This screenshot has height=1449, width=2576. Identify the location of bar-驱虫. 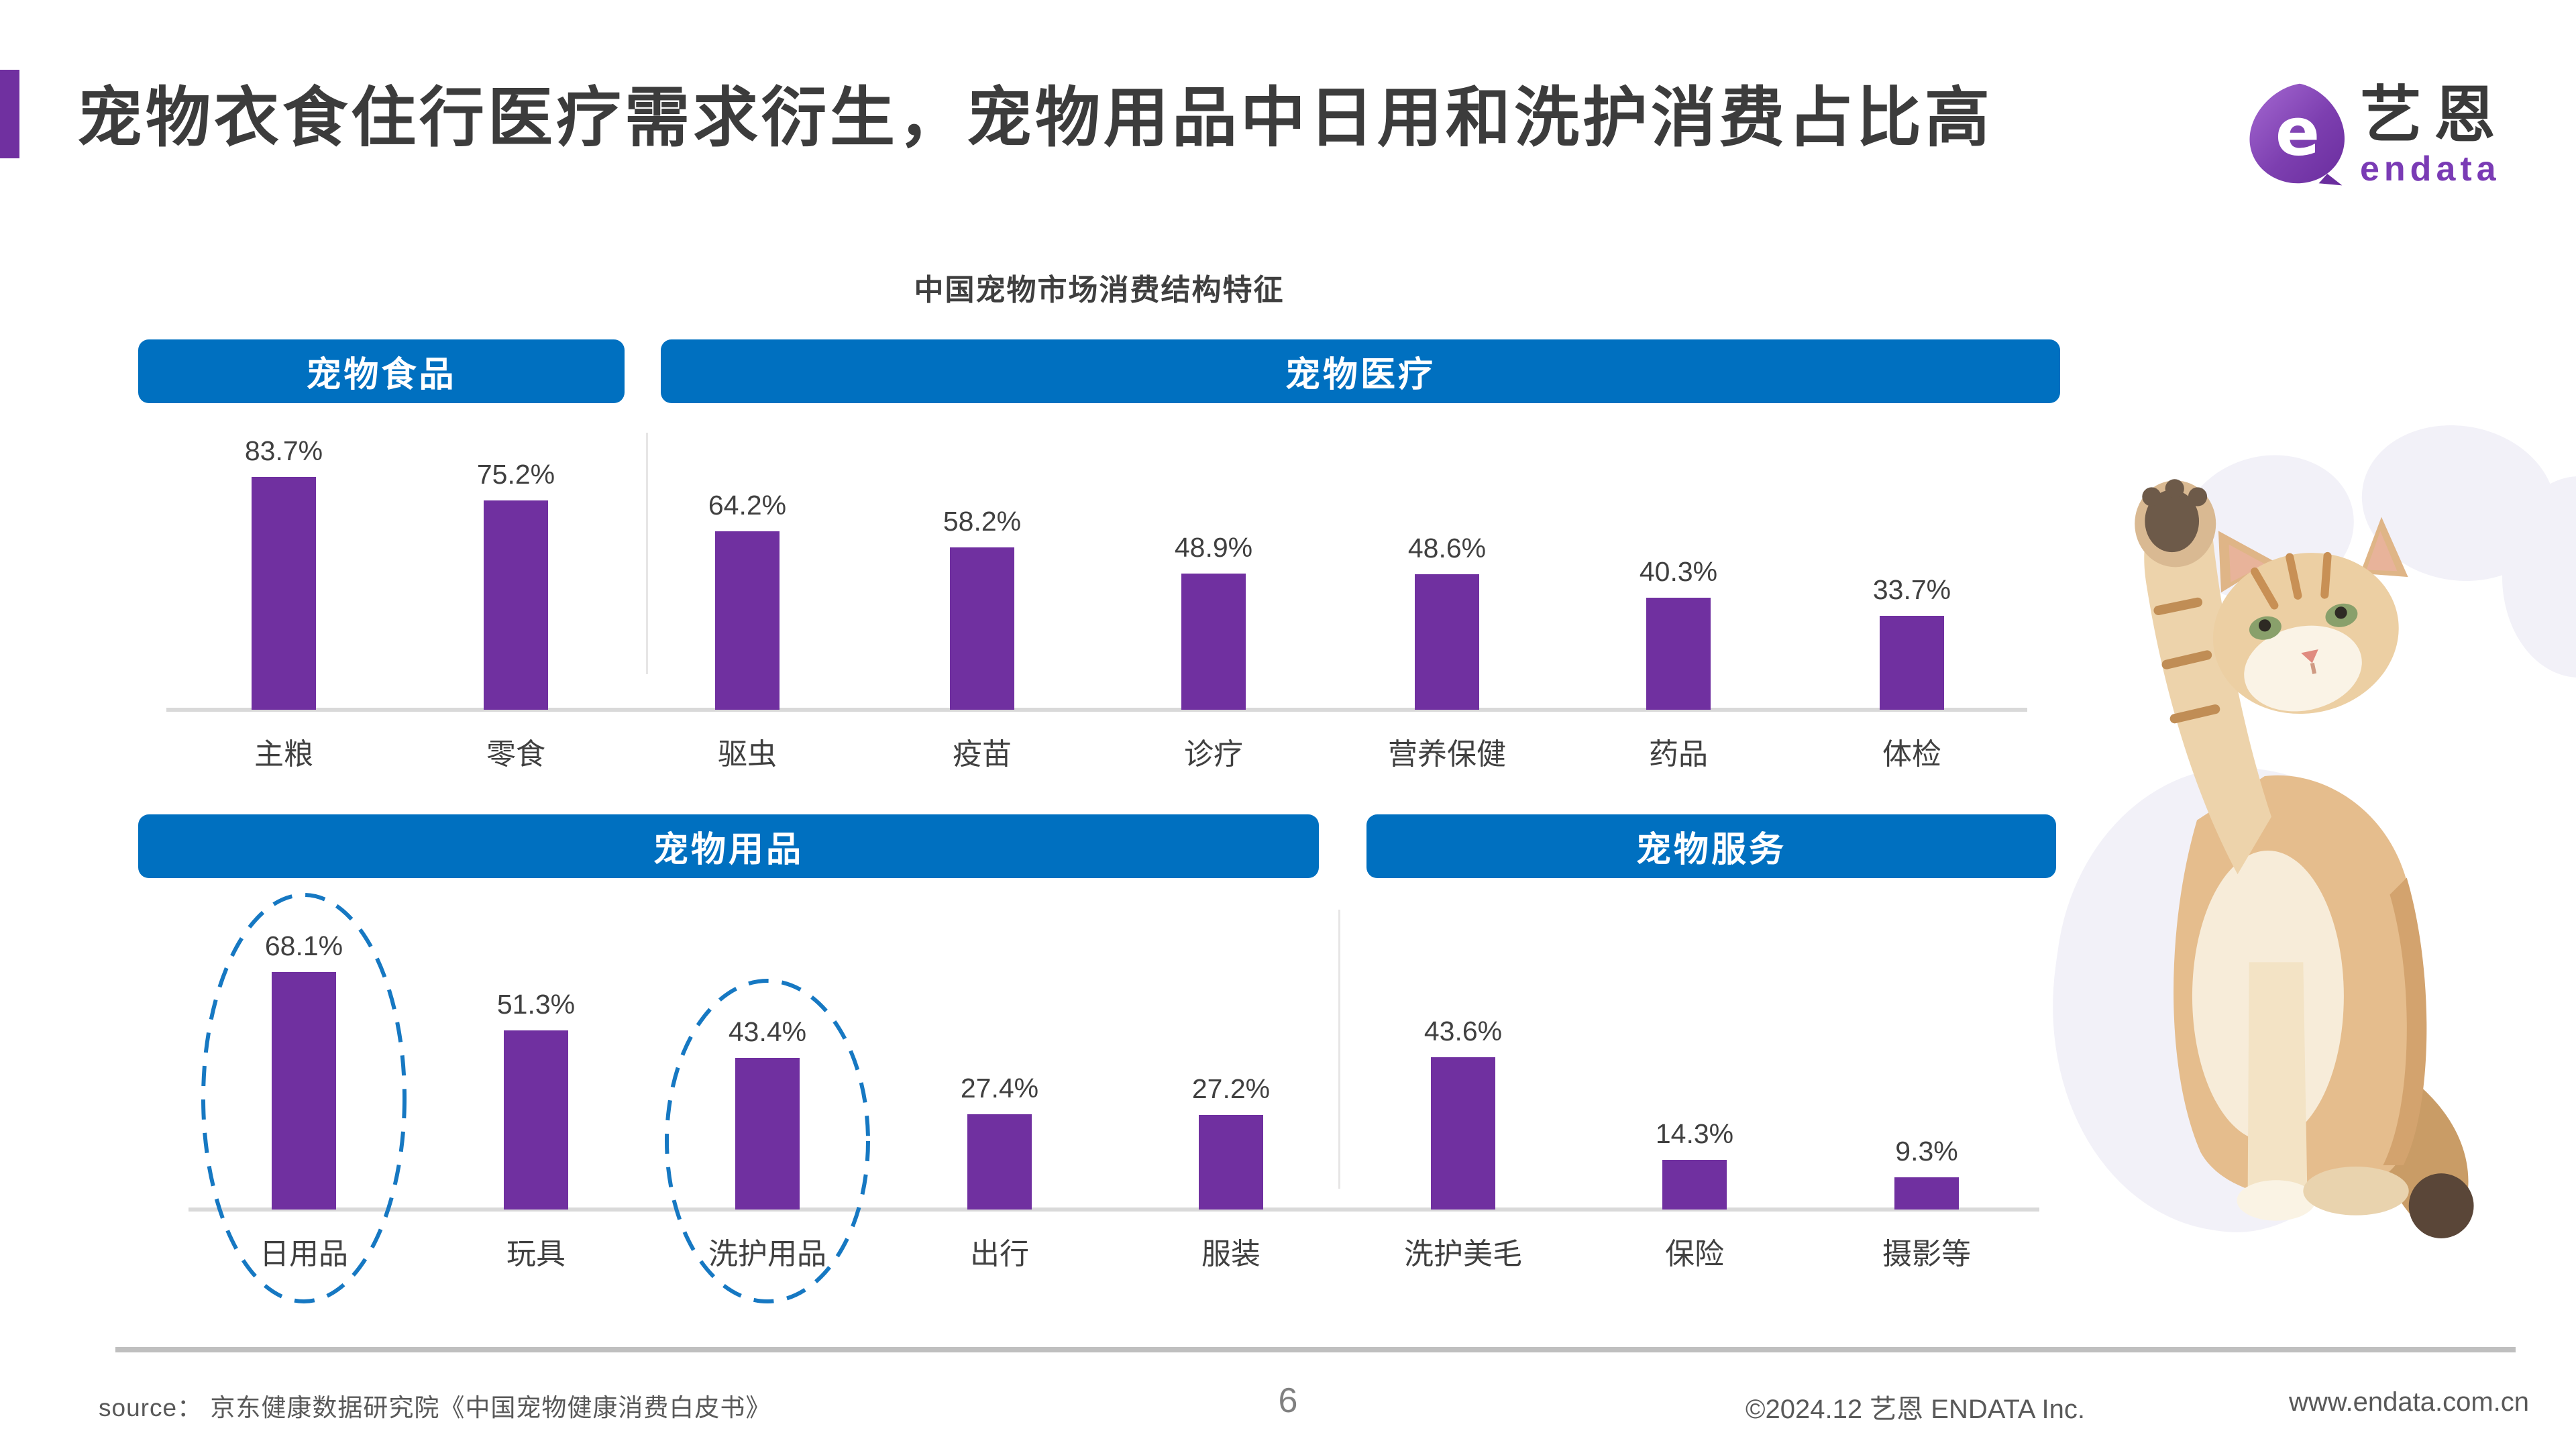
(747, 620).